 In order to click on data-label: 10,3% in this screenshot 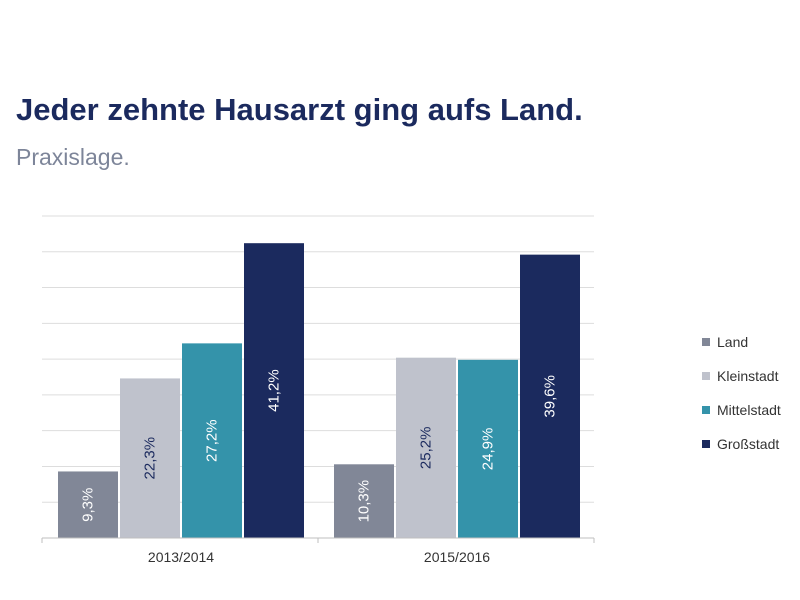, I will do `click(364, 501)`.